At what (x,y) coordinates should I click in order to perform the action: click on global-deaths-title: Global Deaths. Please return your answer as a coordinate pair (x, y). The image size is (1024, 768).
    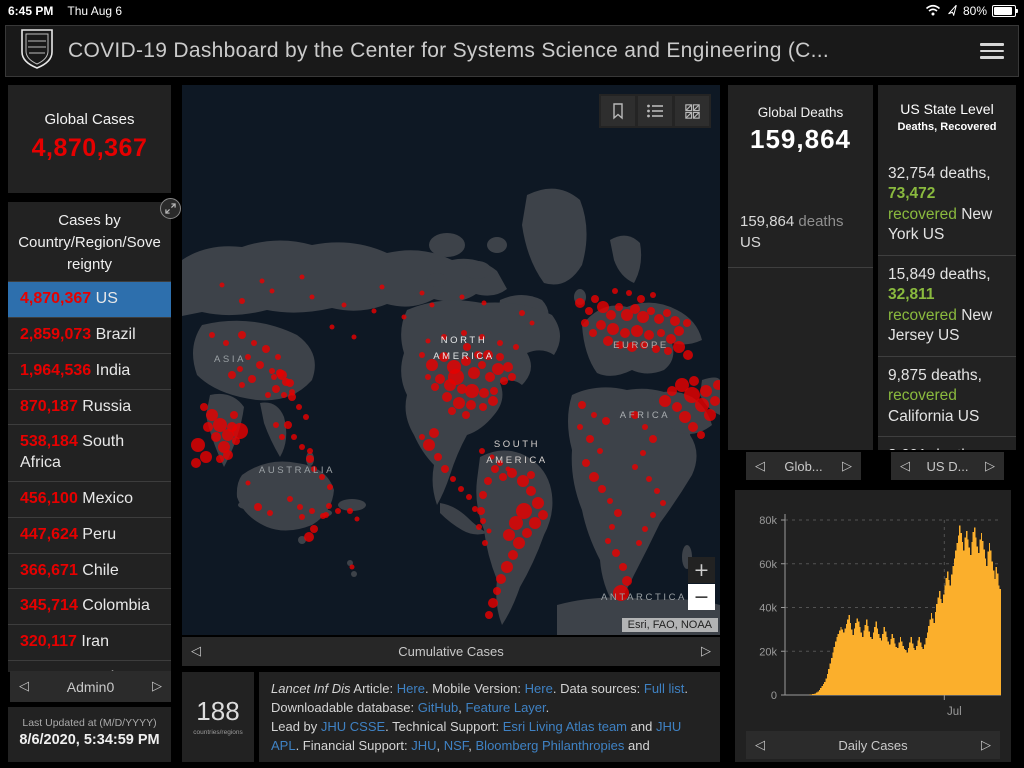
    Looking at the image, I should click on (800, 112).